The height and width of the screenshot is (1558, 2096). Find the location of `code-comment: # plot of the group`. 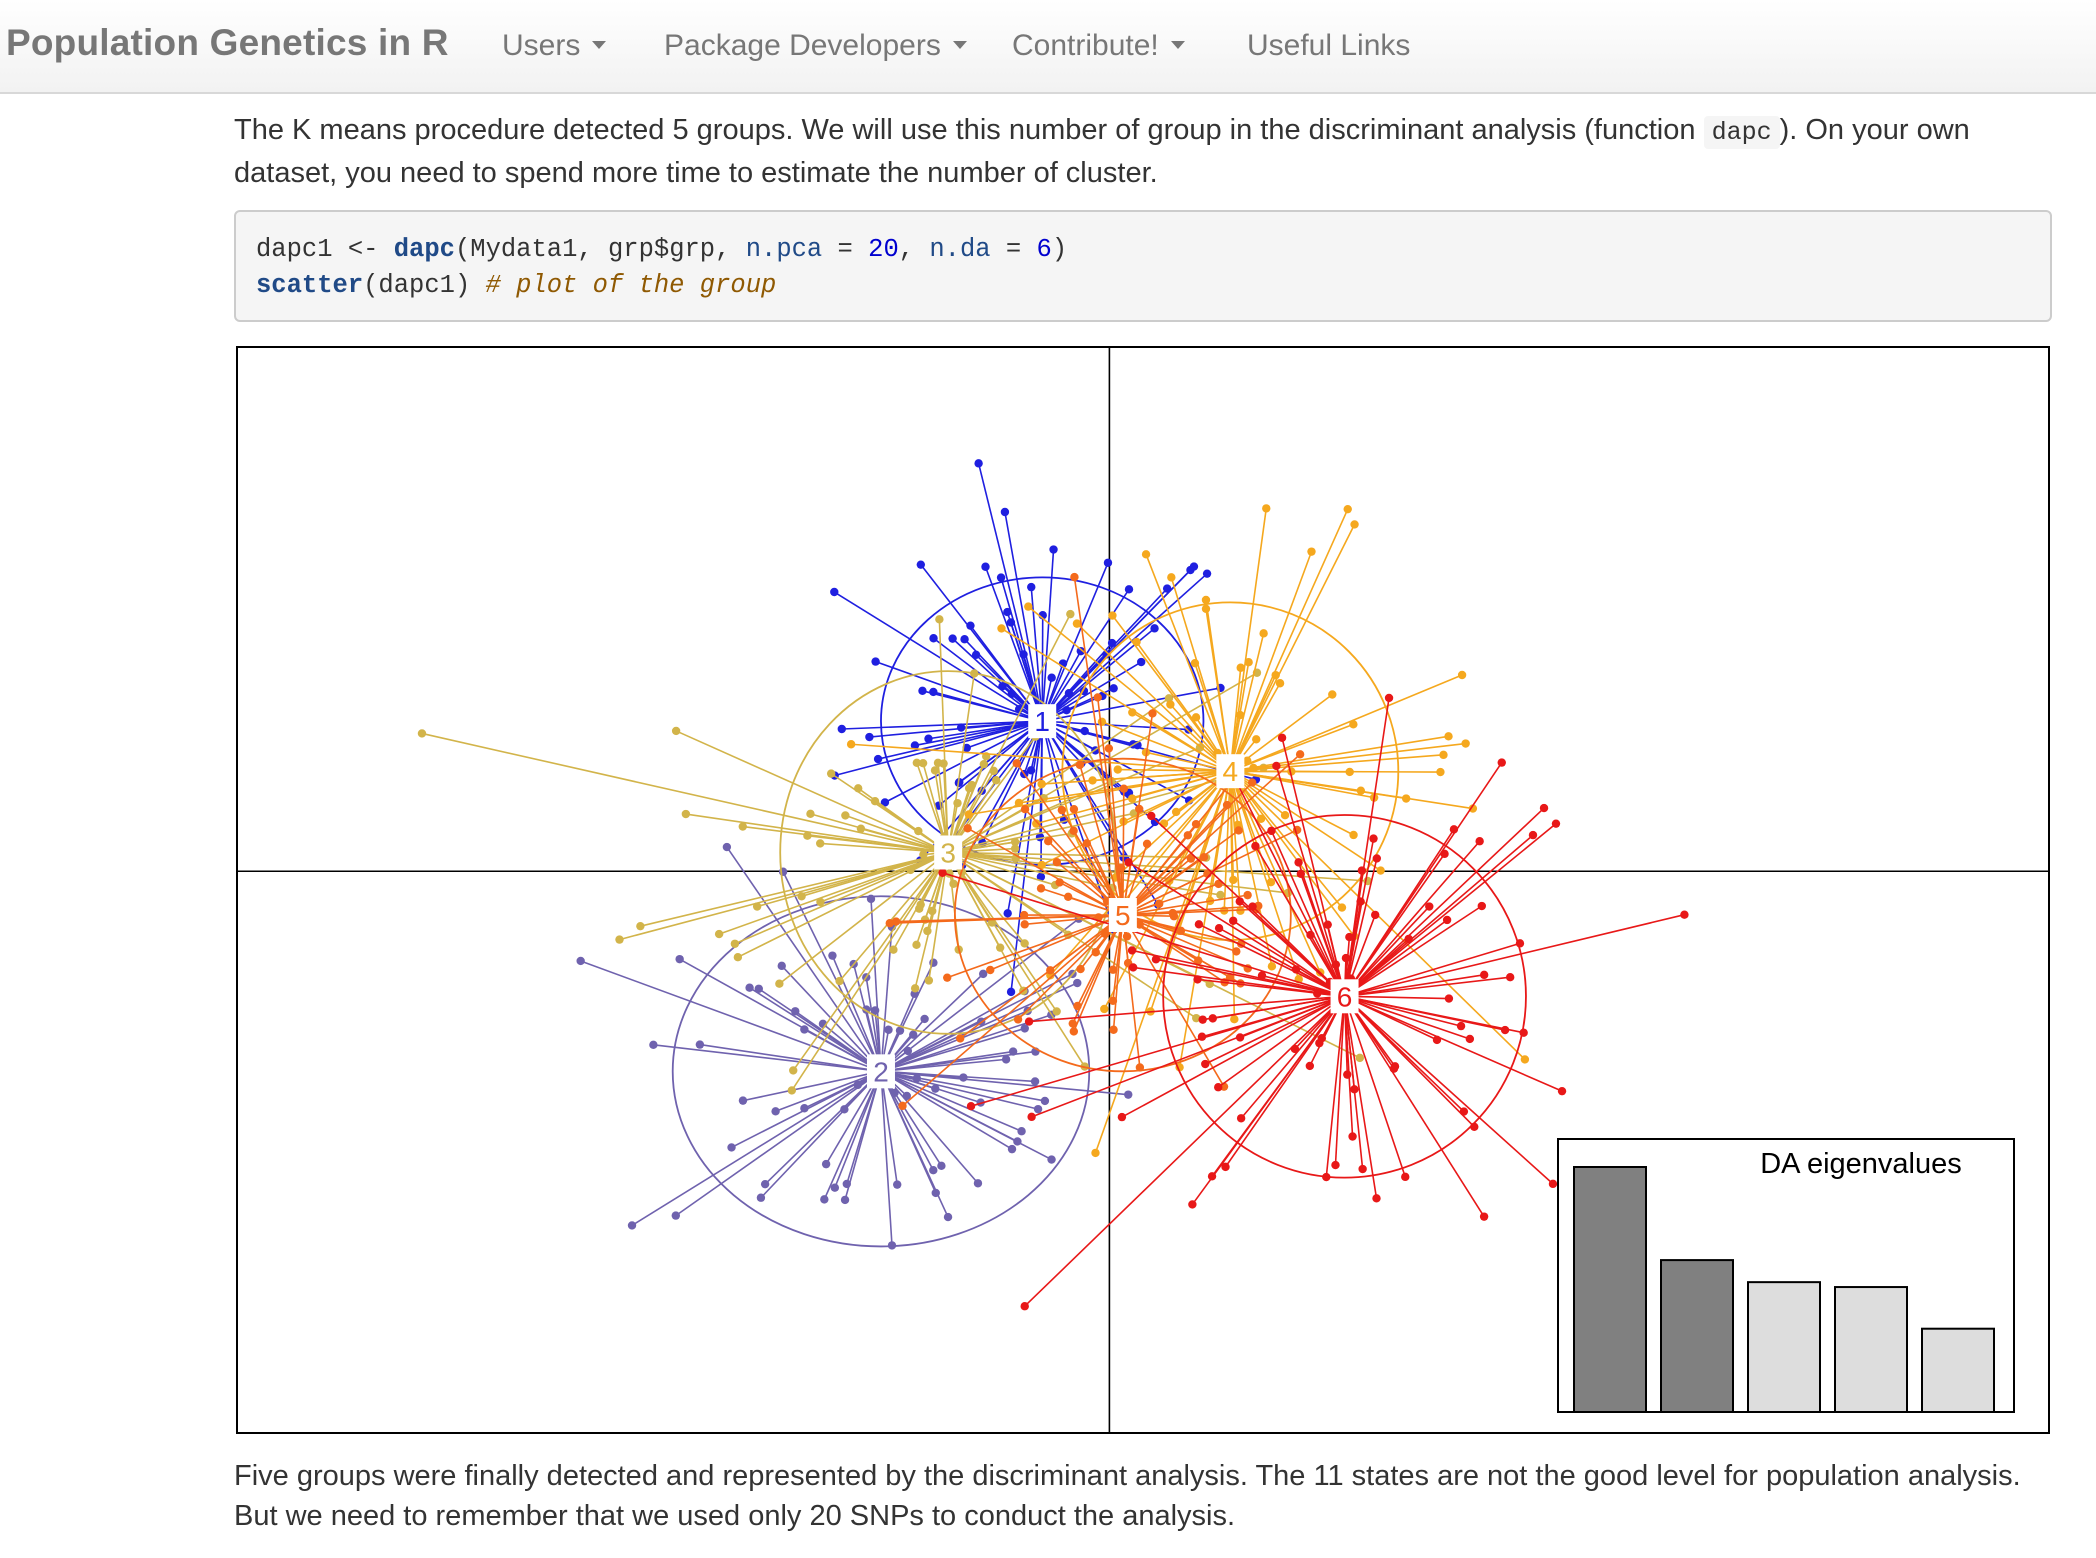

code-comment: # plot of the group is located at coordinates (631, 285).